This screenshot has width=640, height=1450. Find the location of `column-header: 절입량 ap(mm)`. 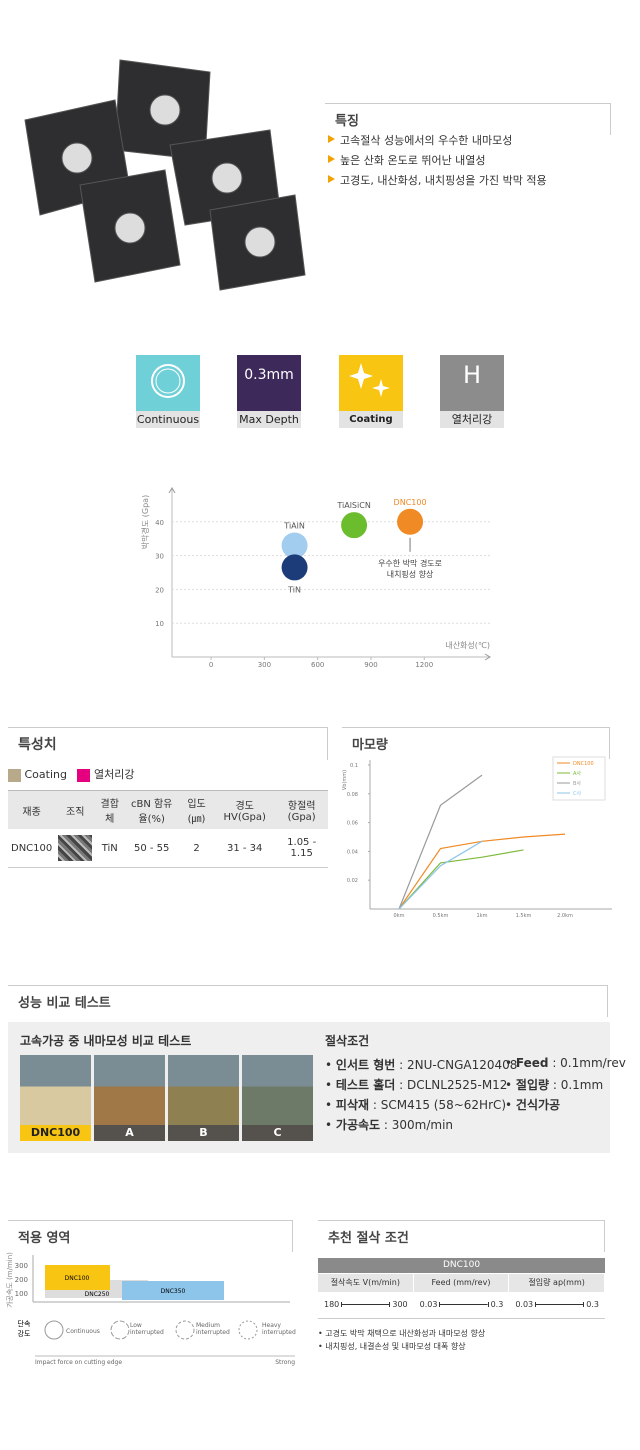

column-header: 절입량 ap(mm) is located at coordinates (556, 1283).